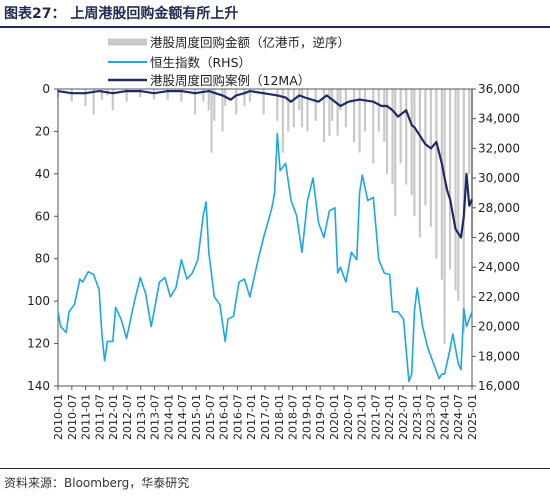 Image resolution: width=550 pixels, height=497 pixels. I want to click on legend-buyback-cases-12ma-label: 港股周度回购案例（12MA）, so click(230, 80).